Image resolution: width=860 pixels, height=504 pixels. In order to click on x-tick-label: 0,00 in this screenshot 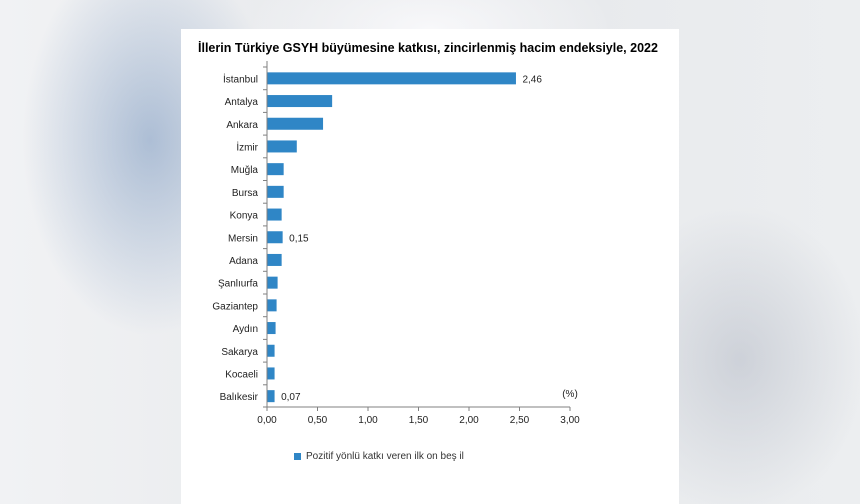, I will do `click(267, 420)`.